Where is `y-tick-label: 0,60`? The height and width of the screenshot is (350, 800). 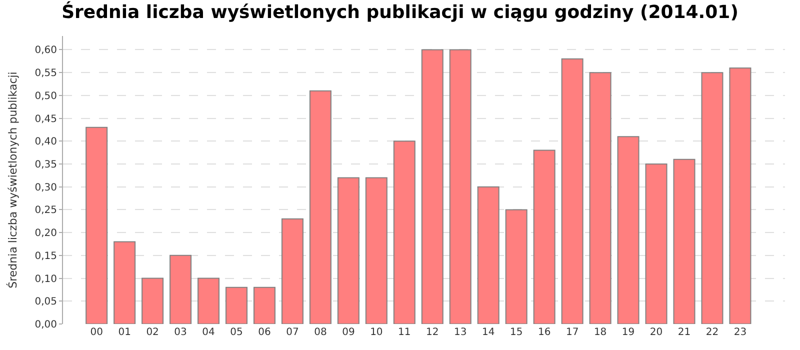 y-tick-label: 0,60 is located at coordinates (45, 50).